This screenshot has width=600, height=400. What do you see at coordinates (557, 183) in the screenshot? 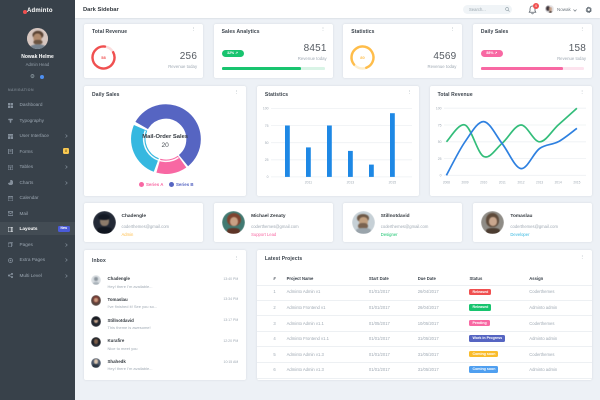
I see `svg-text: 2014` at bounding box center [557, 183].